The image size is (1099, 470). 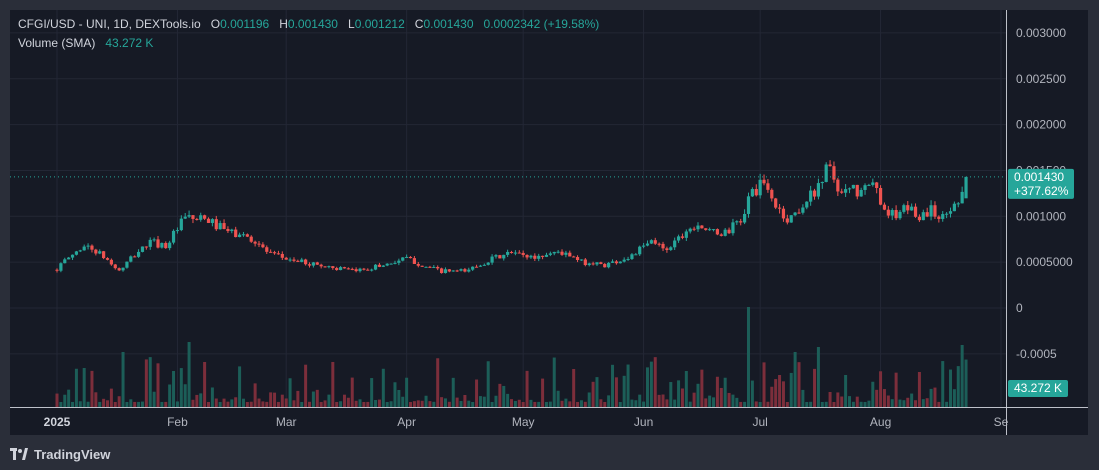 What do you see at coordinates (1041, 191) in the screenshot?
I see `last-price-tag-percent: +377.62%` at bounding box center [1041, 191].